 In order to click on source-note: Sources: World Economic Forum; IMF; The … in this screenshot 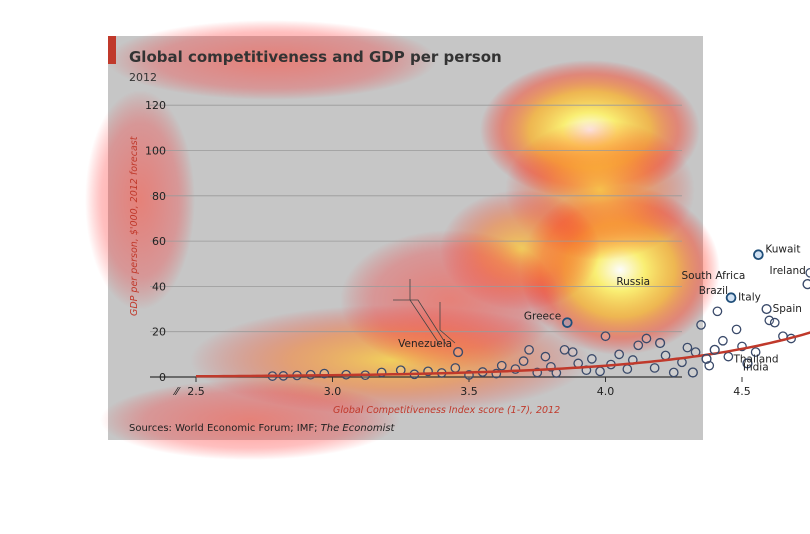, I will do `click(262, 428)`.